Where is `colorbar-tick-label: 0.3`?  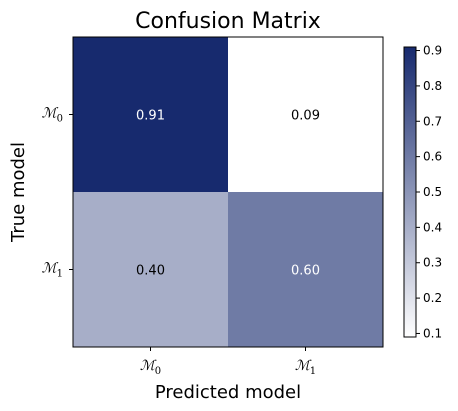
colorbar-tick-label: 0.3 is located at coordinates (432, 263).